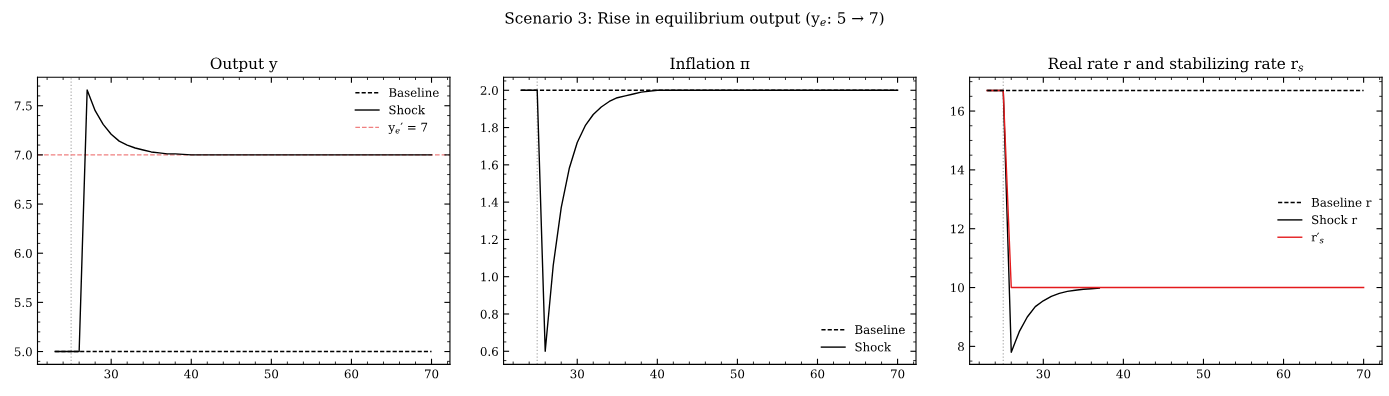  What do you see at coordinates (957, 288) in the screenshot?
I see `y-tick-label: 10` at bounding box center [957, 288].